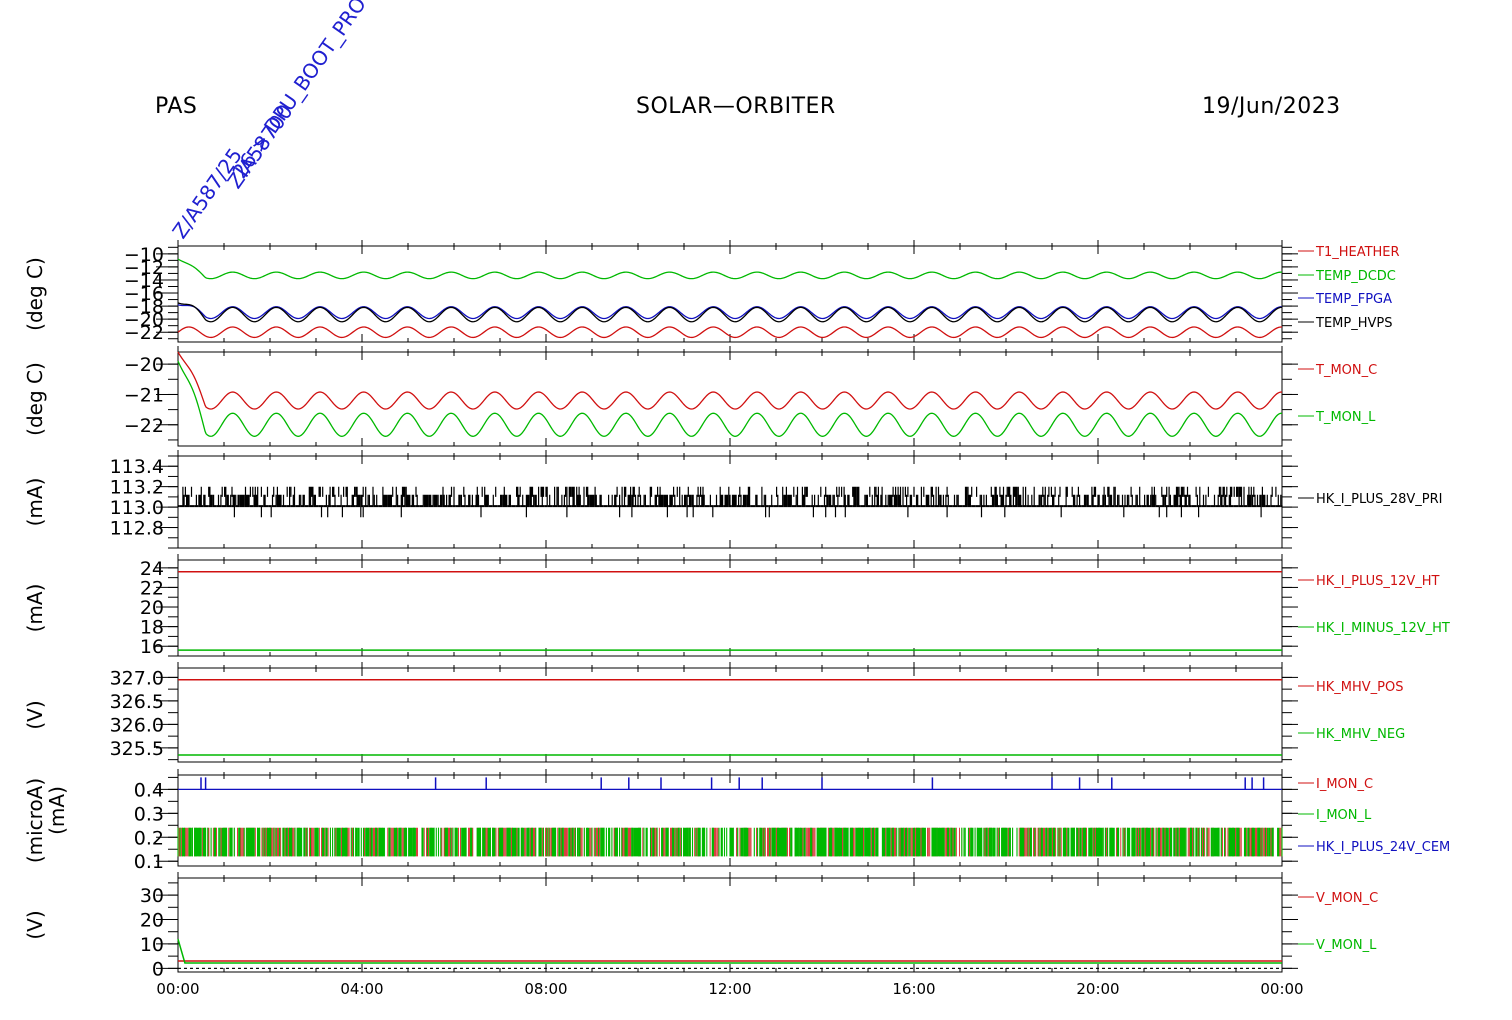 The height and width of the screenshot is (1020, 1512). What do you see at coordinates (152, 945) in the screenshot?
I see `ytick-label: 10` at bounding box center [152, 945].